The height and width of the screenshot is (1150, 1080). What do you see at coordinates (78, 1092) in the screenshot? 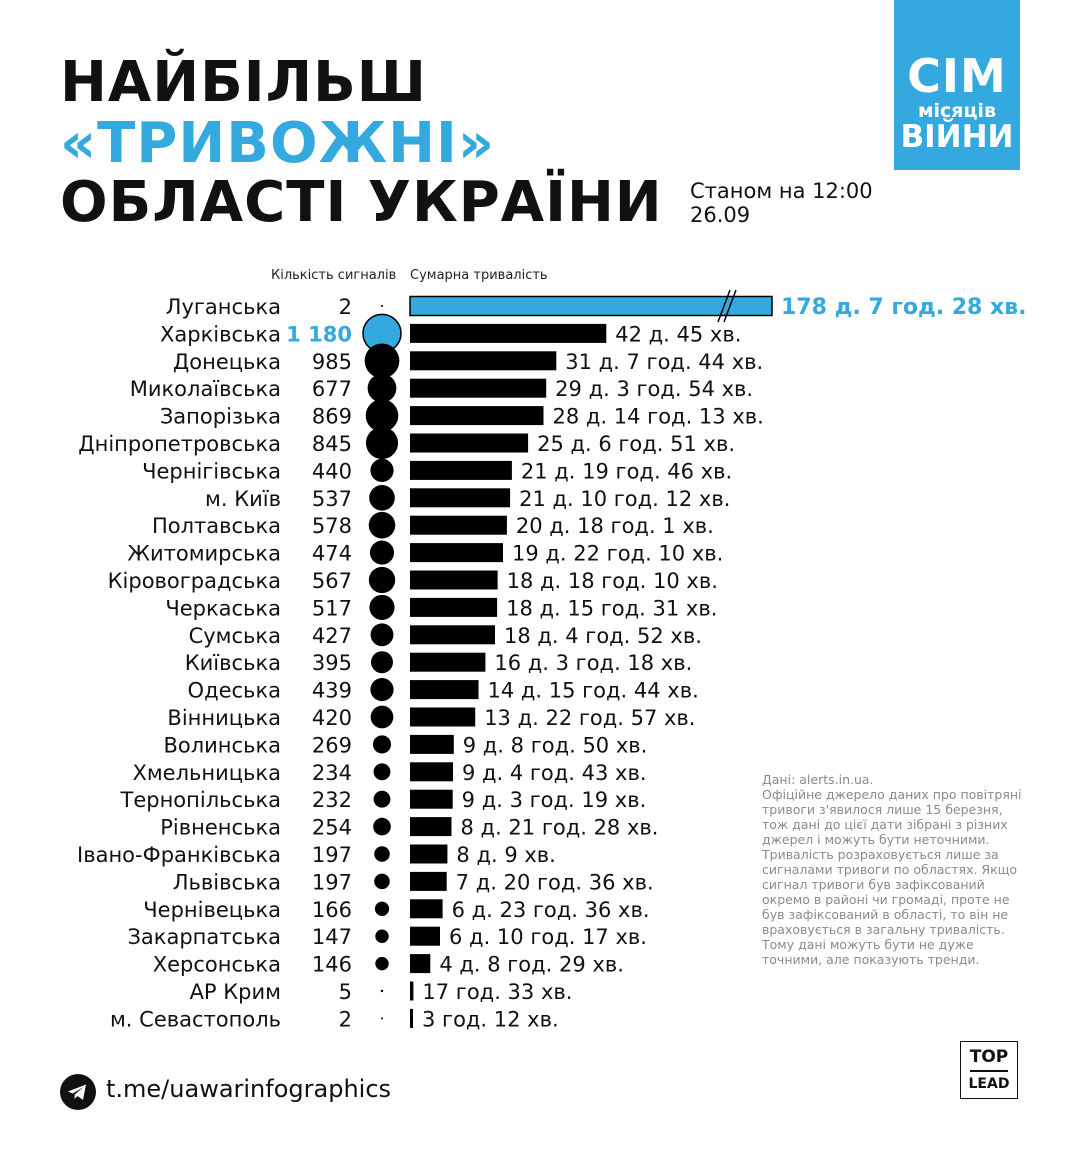
I see `telegram-icon` at bounding box center [78, 1092].